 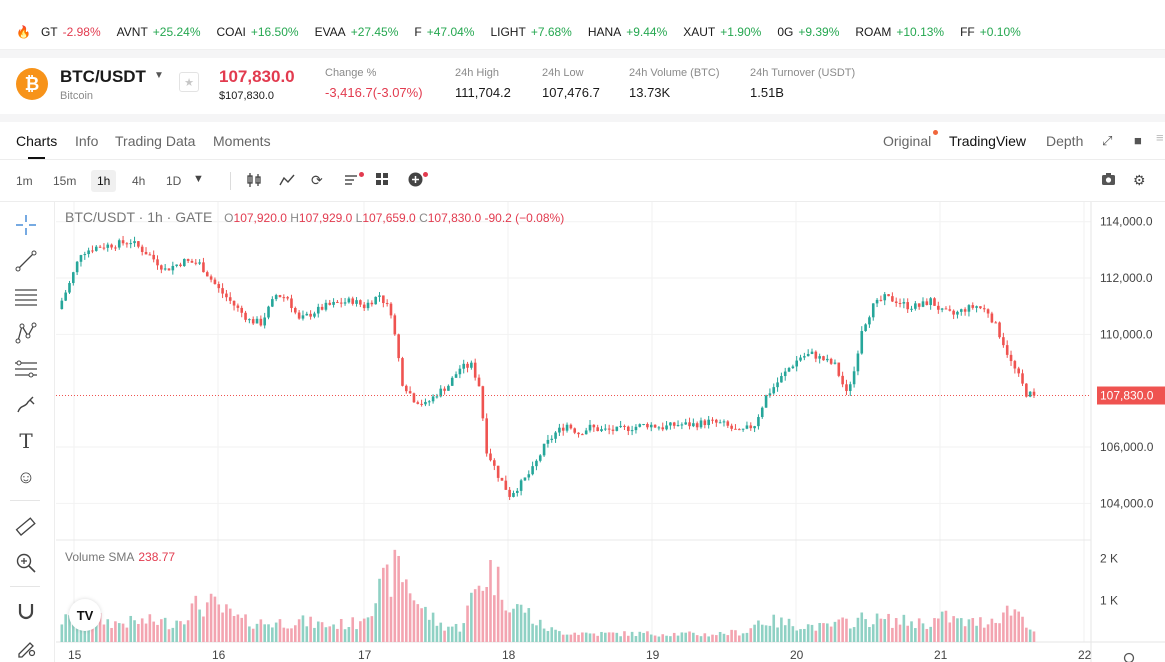 I want to click on ticker-item: HANA +9.44%, so click(x=627, y=32).